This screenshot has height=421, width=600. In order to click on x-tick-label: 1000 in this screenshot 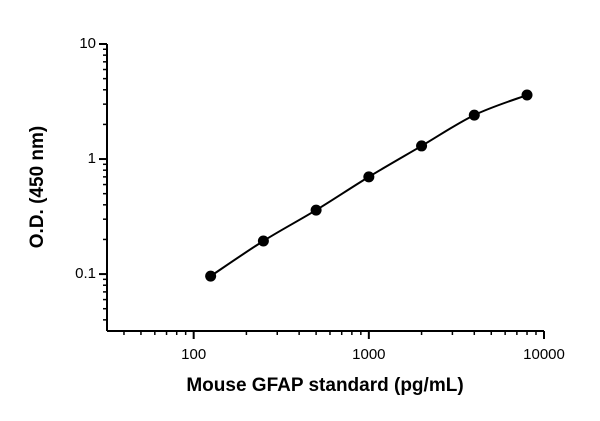, I will do `click(368, 354)`.